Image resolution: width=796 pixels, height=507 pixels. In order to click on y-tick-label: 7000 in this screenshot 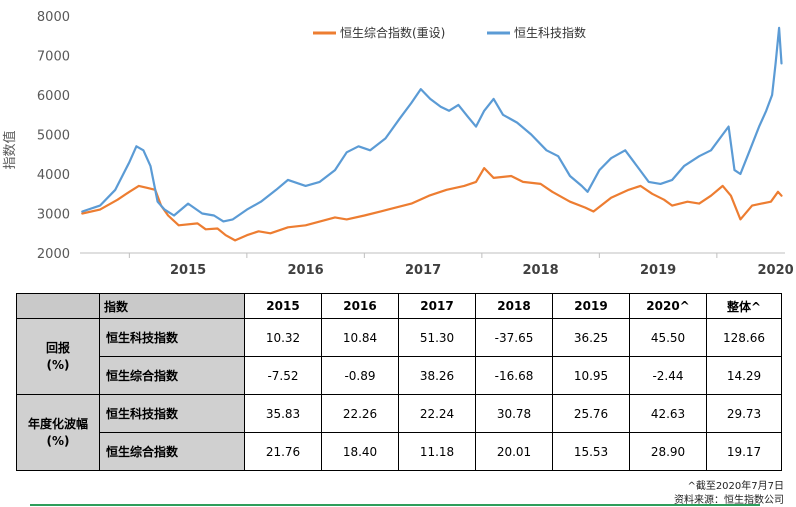, I will do `click(53, 57)`.